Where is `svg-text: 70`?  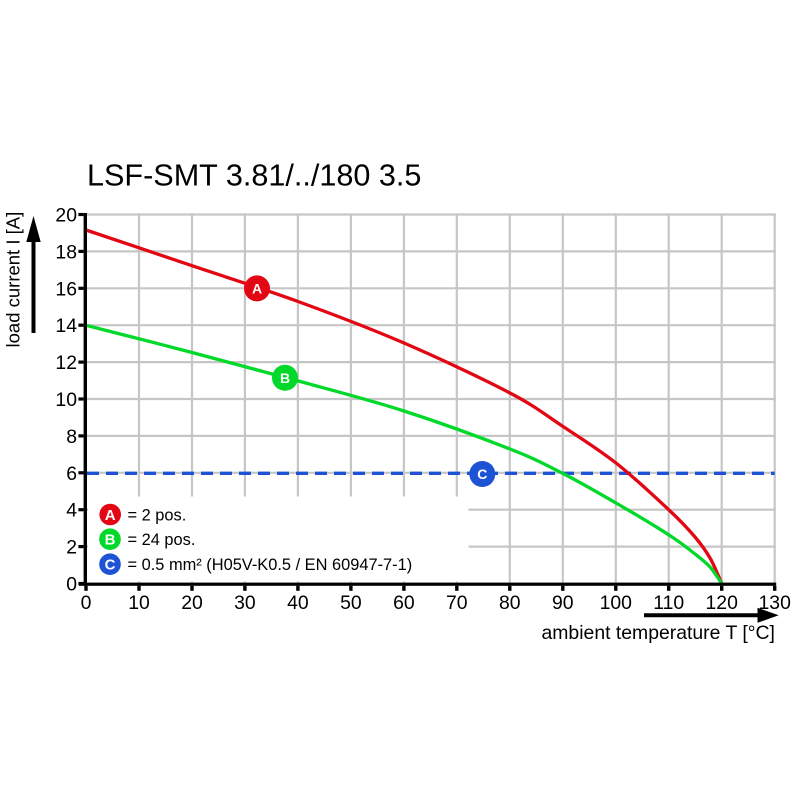 svg-text: 70 is located at coordinates (457, 603).